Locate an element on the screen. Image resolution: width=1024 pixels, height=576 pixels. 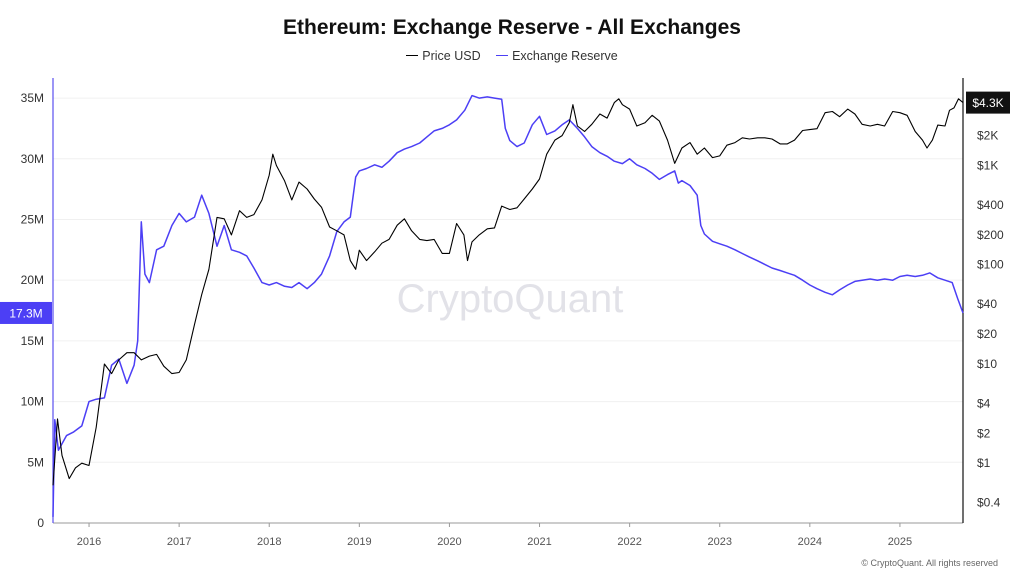
right-tick-label: $100 is located at coordinates (990, 265).